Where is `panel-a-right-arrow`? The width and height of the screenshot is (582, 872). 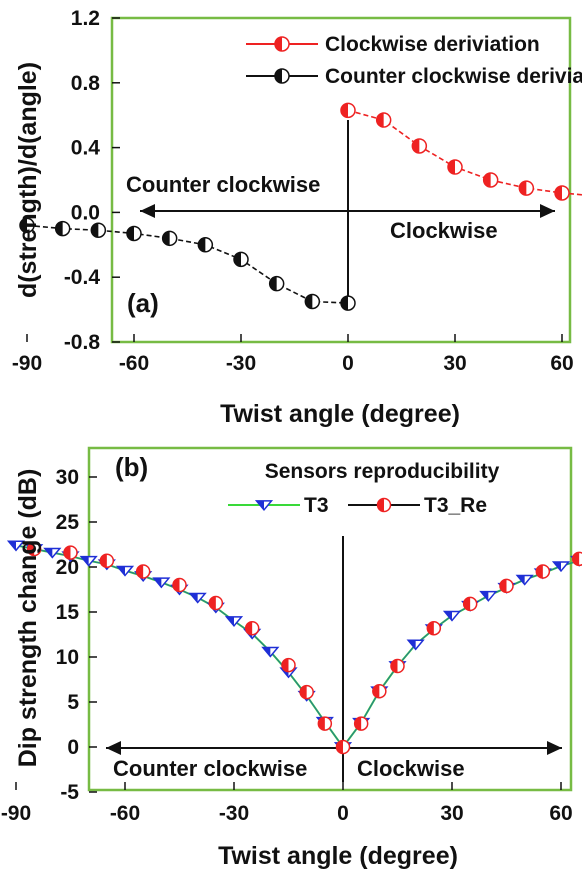
panel-a-right-arrow is located at coordinates (547, 211).